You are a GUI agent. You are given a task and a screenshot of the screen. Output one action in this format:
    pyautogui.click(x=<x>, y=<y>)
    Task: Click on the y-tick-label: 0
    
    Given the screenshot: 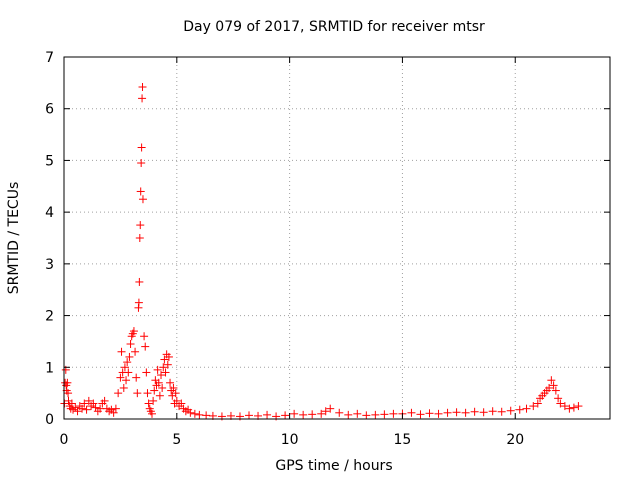 What is the action you would take?
    pyautogui.click(x=49, y=420)
    